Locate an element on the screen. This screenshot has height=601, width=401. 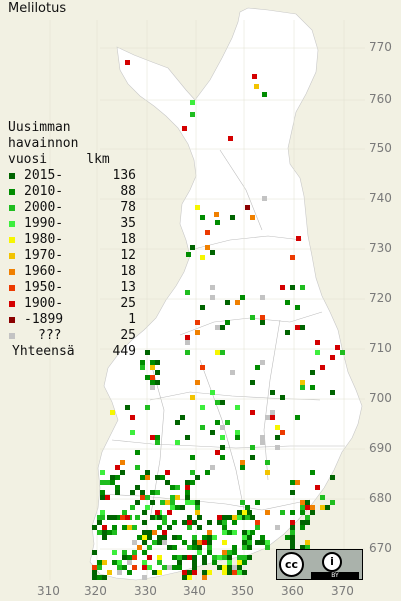
legend-total-label: Yhteensä is located at coordinates (43, 351).